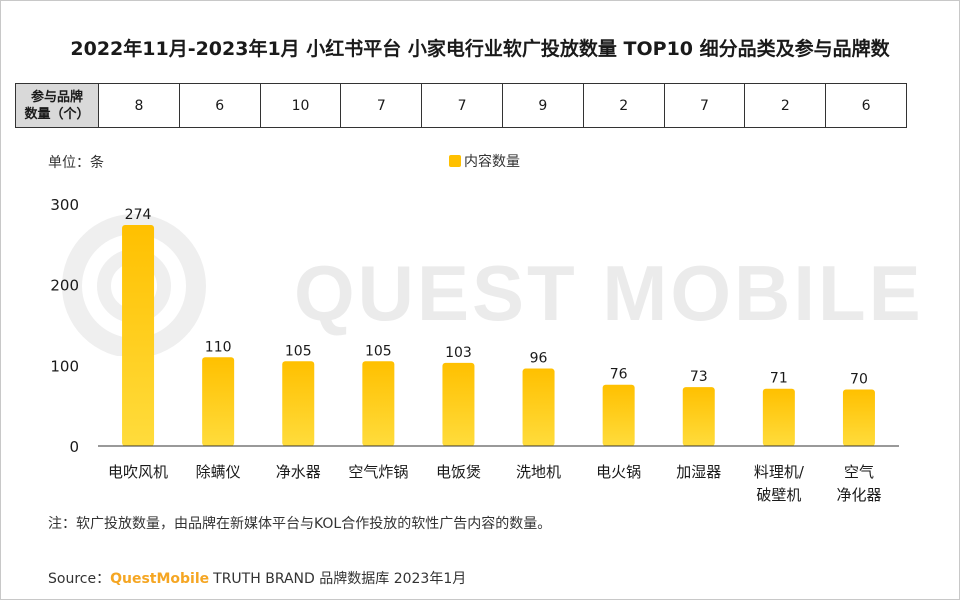 This screenshot has height=600, width=960. I want to click on source-rest: TRUTH BRAND 品牌数据库 2023年1月, so click(340, 579).